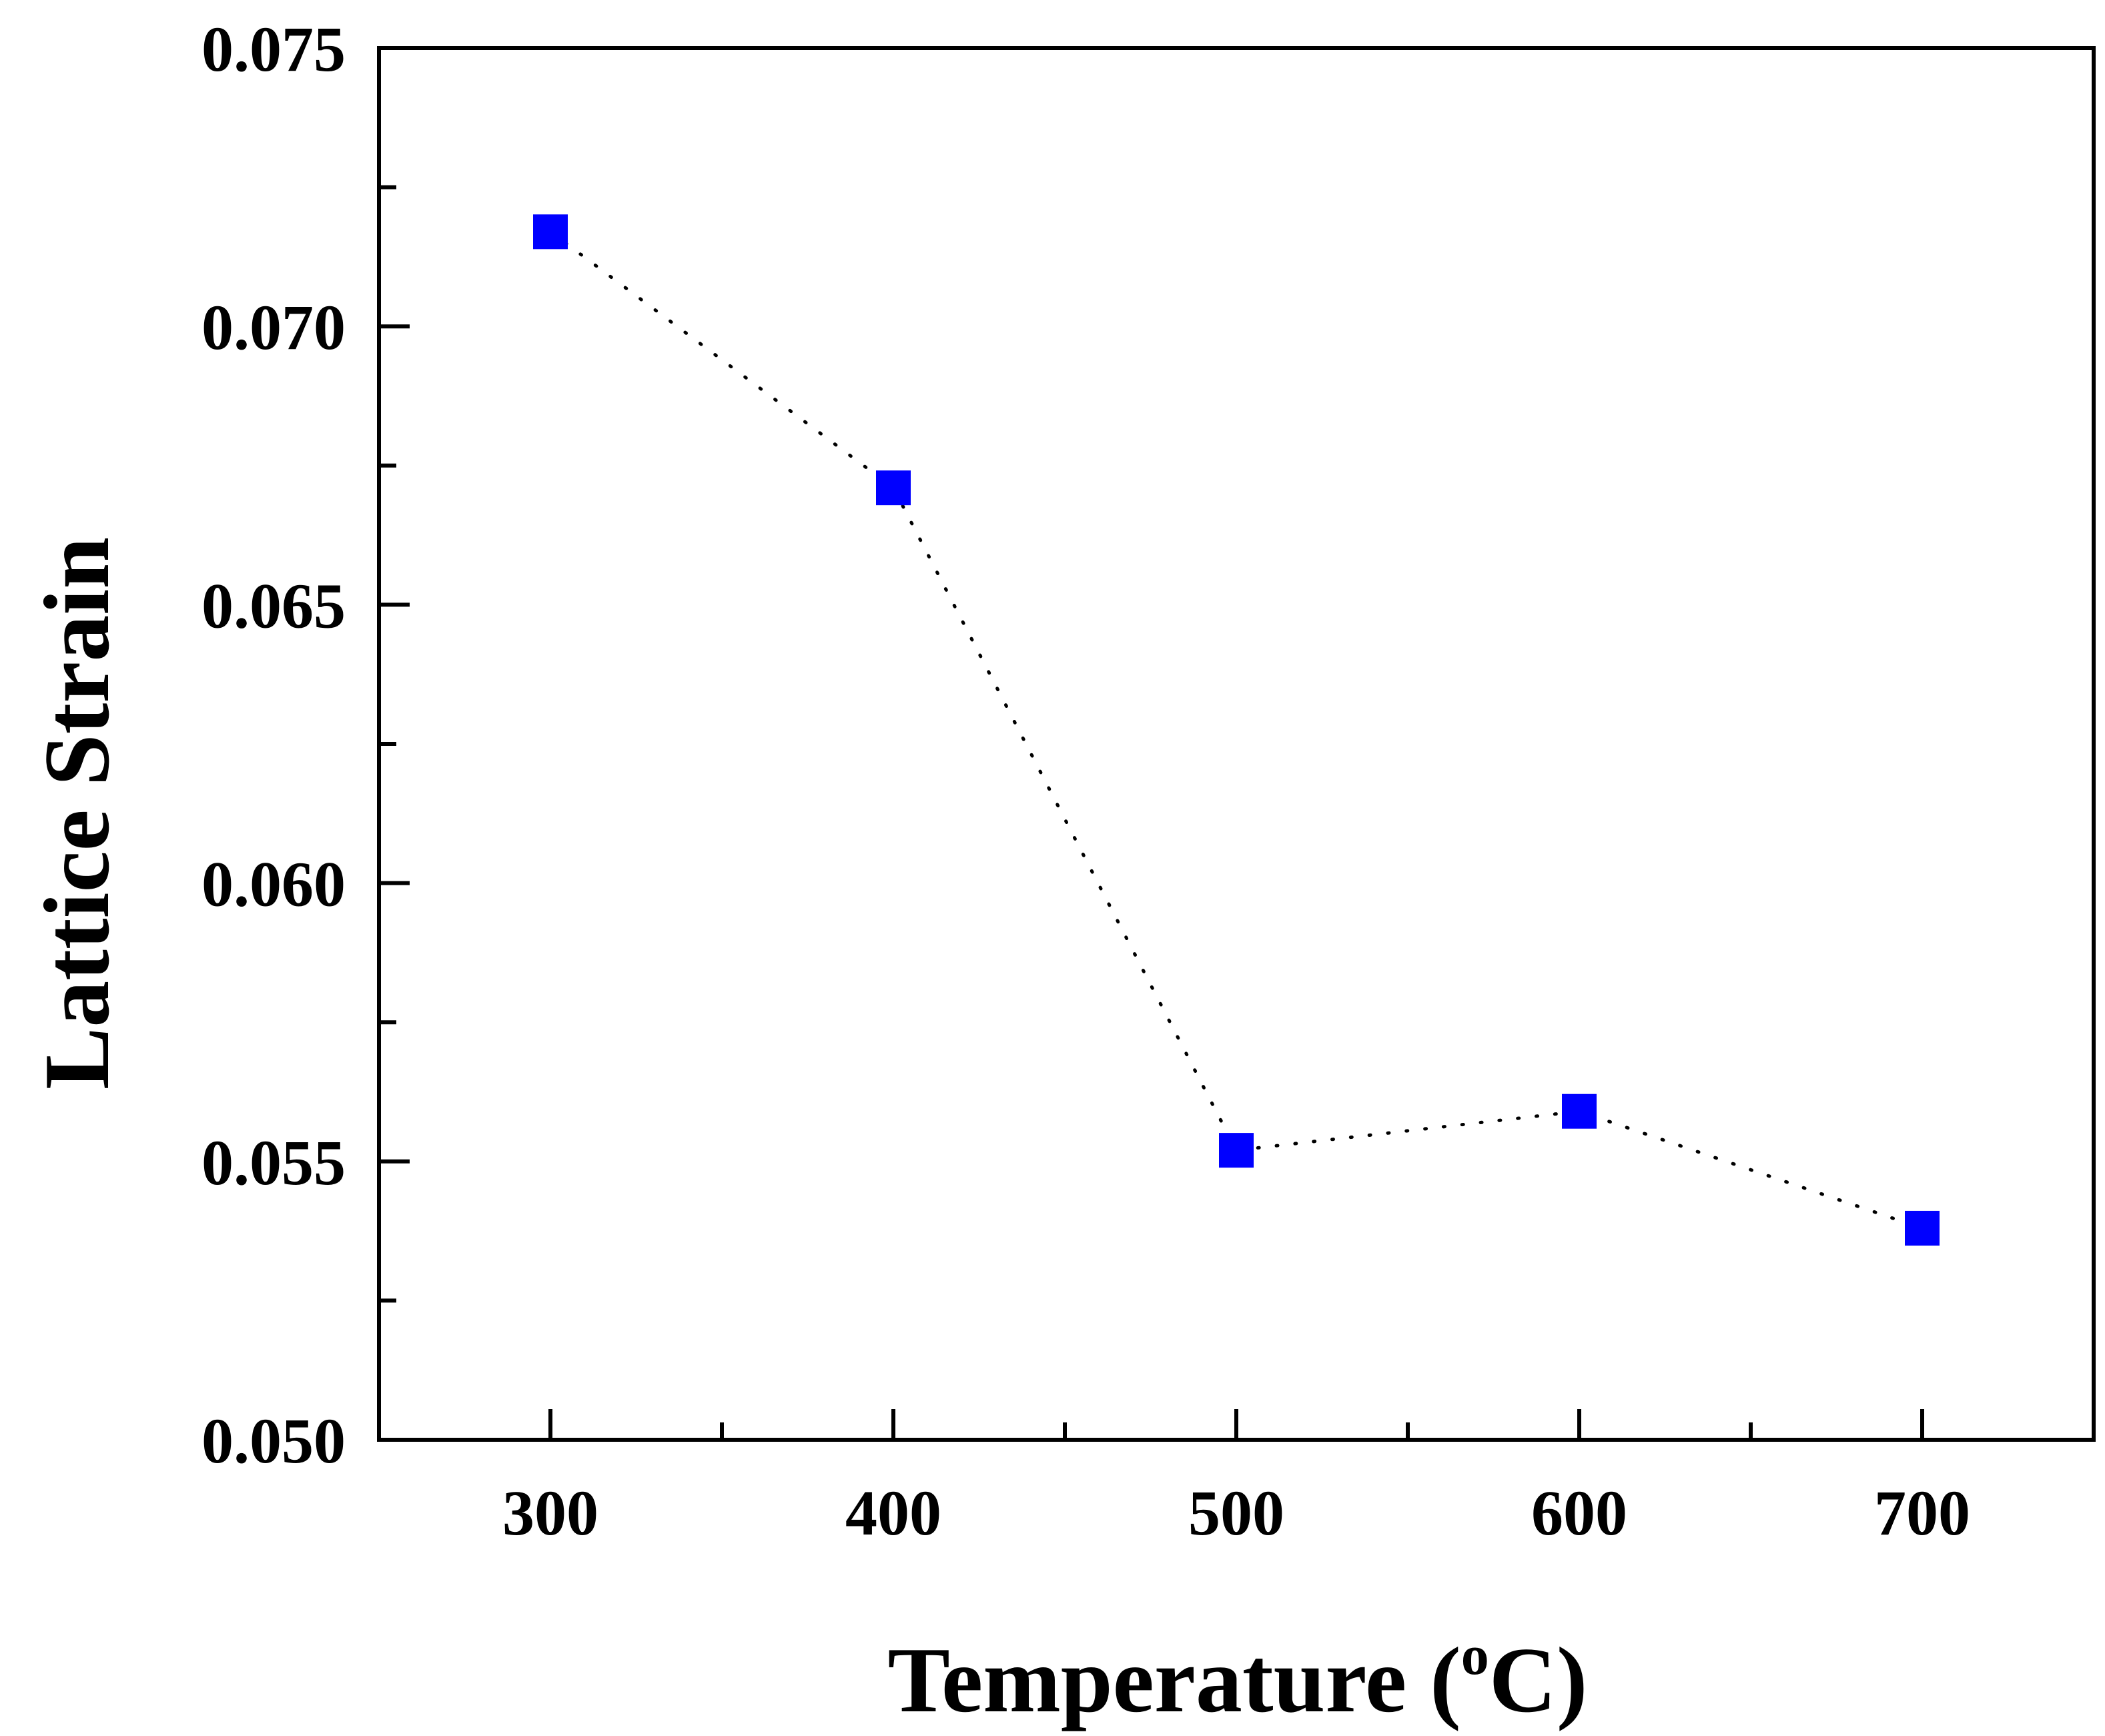 The width and height of the screenshot is (2105, 1736). I want to click on x-tick-label: 500, so click(1236, 1513).